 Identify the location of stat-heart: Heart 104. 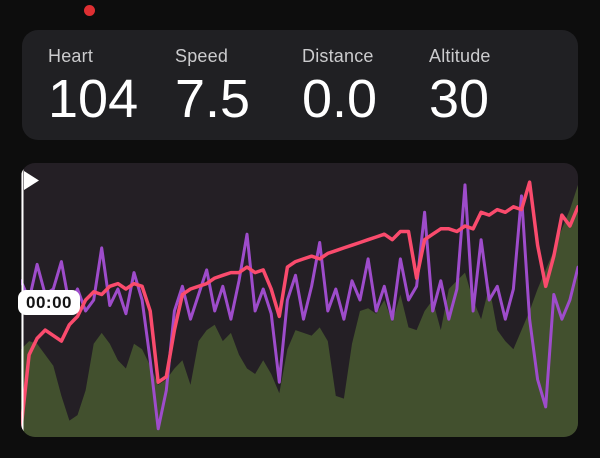
(111, 79).